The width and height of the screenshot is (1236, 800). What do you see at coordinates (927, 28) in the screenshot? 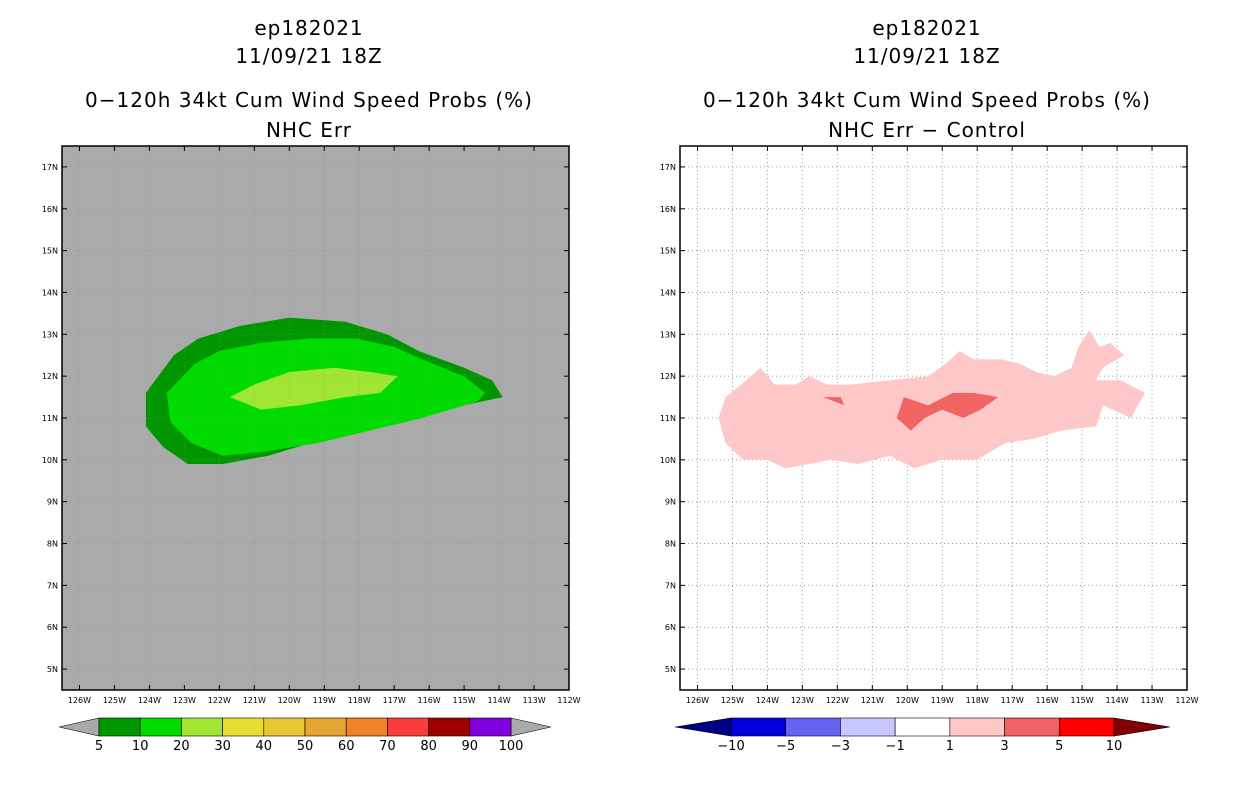
I see `right-storm-id: ep182021` at bounding box center [927, 28].